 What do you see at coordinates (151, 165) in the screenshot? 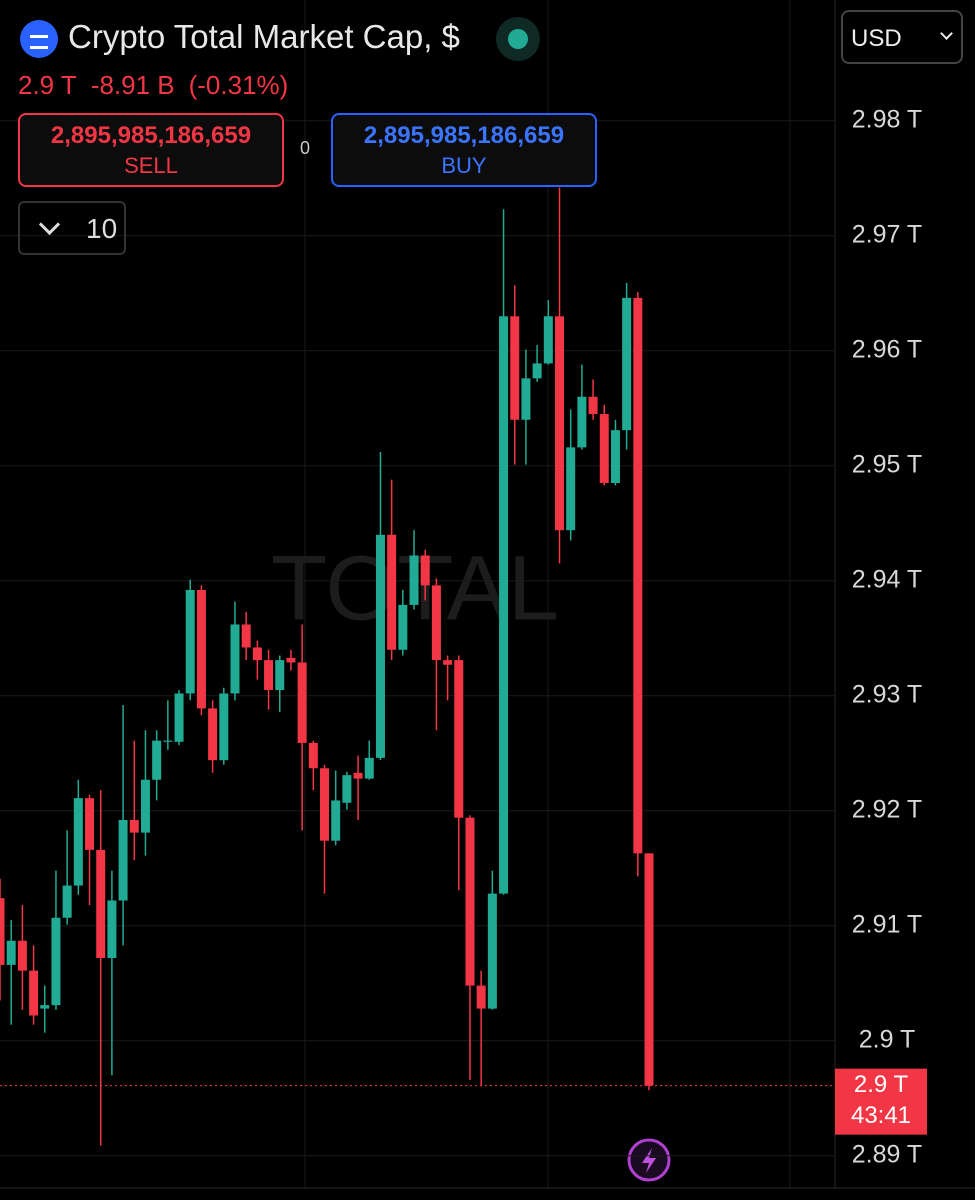
I see `sell-label: SELL` at bounding box center [151, 165].